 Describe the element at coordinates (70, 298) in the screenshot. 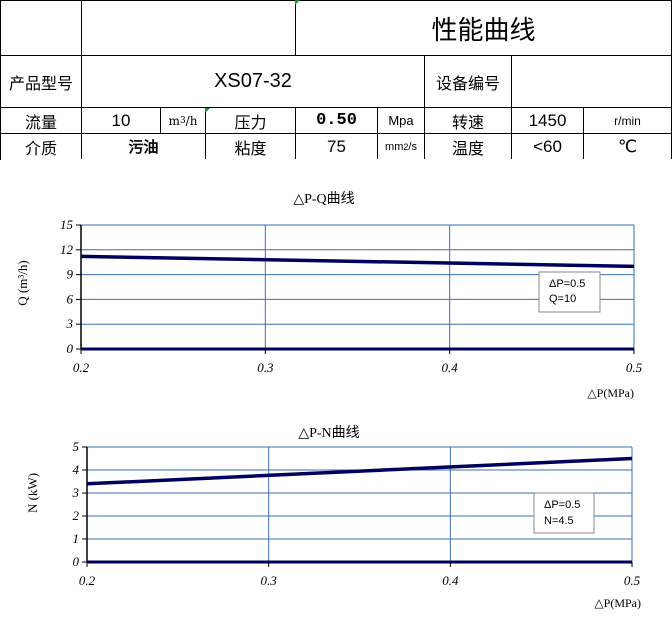

I see `y-tick-label: 6` at that location.